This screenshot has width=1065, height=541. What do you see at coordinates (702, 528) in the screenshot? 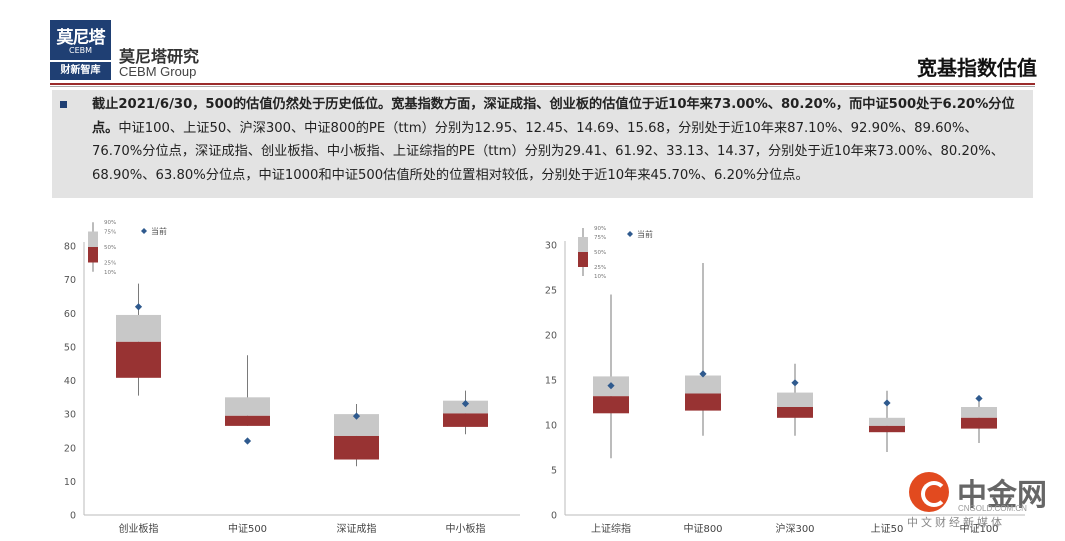
I see `x-tick-label: 中证800` at bounding box center [702, 528].